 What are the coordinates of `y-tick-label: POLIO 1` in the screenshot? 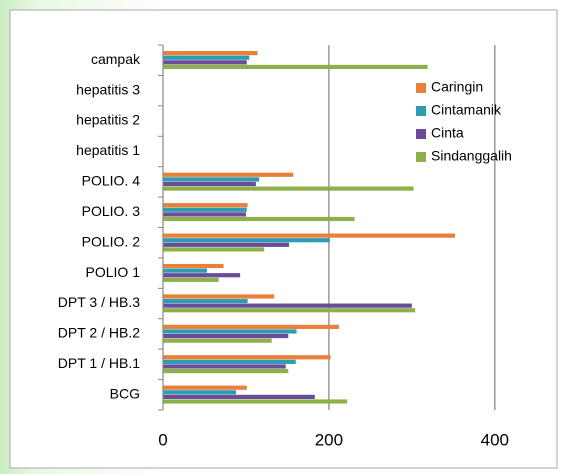 It's located at (113, 272).